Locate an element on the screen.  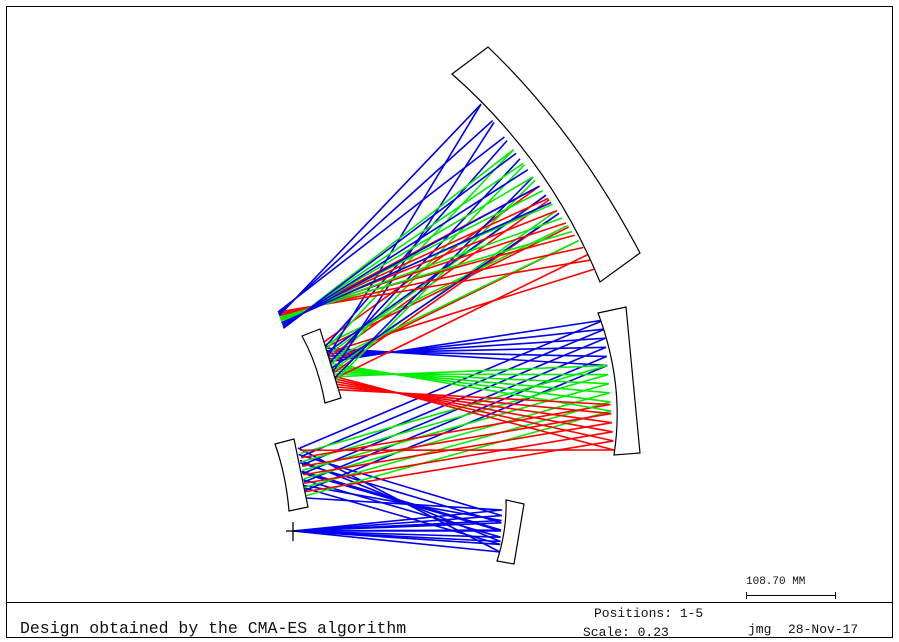
scale-label: Scale: 0.23 is located at coordinates (626, 632).